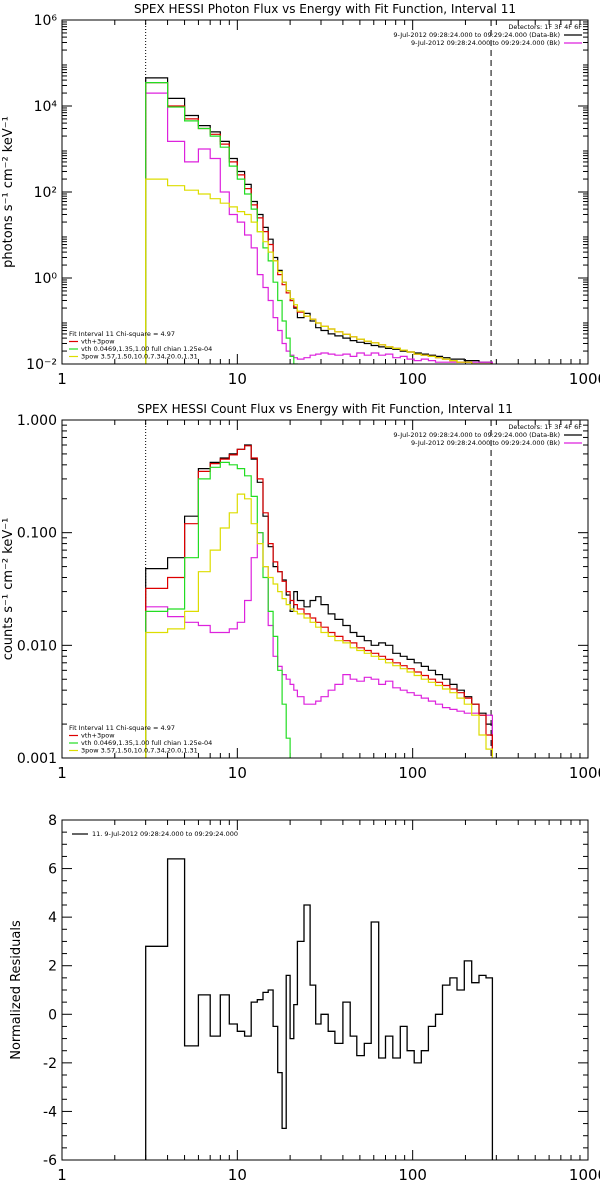  I want to click on y-tick-label: -2, so click(50, 1064).